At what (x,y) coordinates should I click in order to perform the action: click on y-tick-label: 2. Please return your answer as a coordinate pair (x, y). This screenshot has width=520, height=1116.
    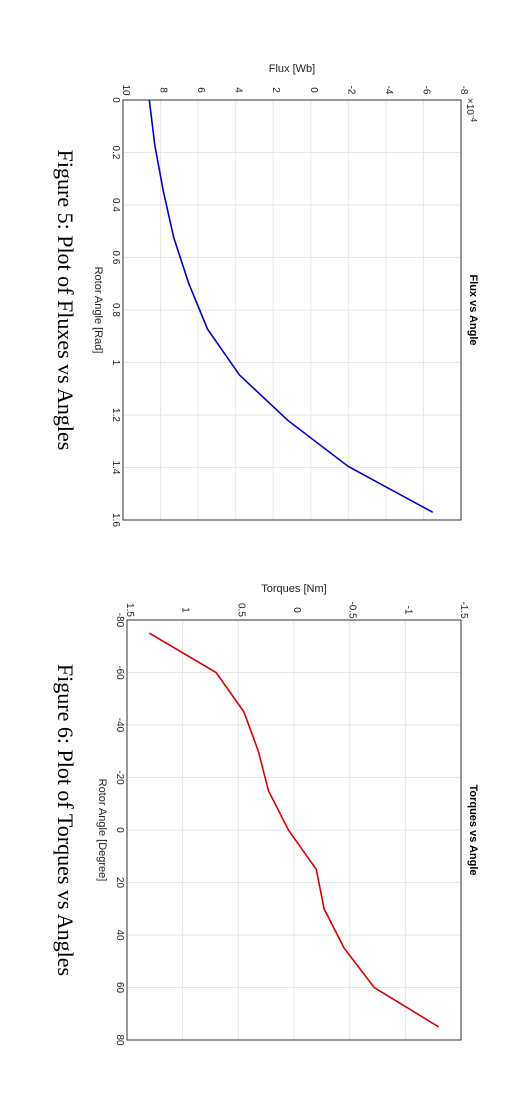
    Looking at the image, I should click on (275, 90).